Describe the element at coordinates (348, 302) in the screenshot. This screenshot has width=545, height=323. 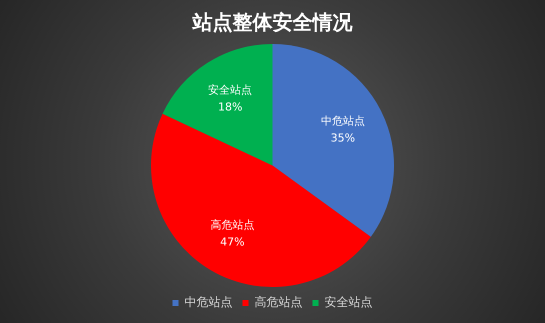
I see `legend-label: 安全站点` at that location.